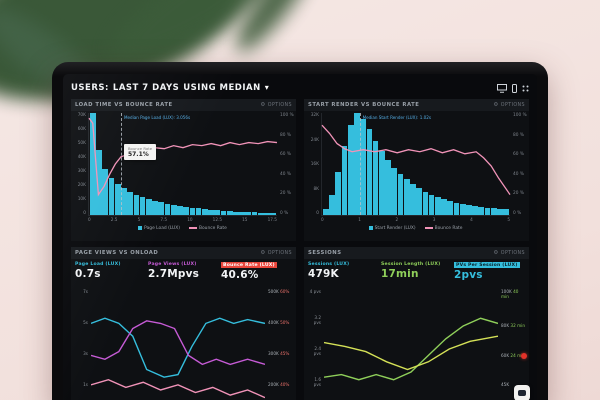  Describe the element at coordinates (183, 105) in the screenshot. I see `panel-header: LOAD TIME VS BOUNCE RATE ⚙ OPTIONS` at that location.